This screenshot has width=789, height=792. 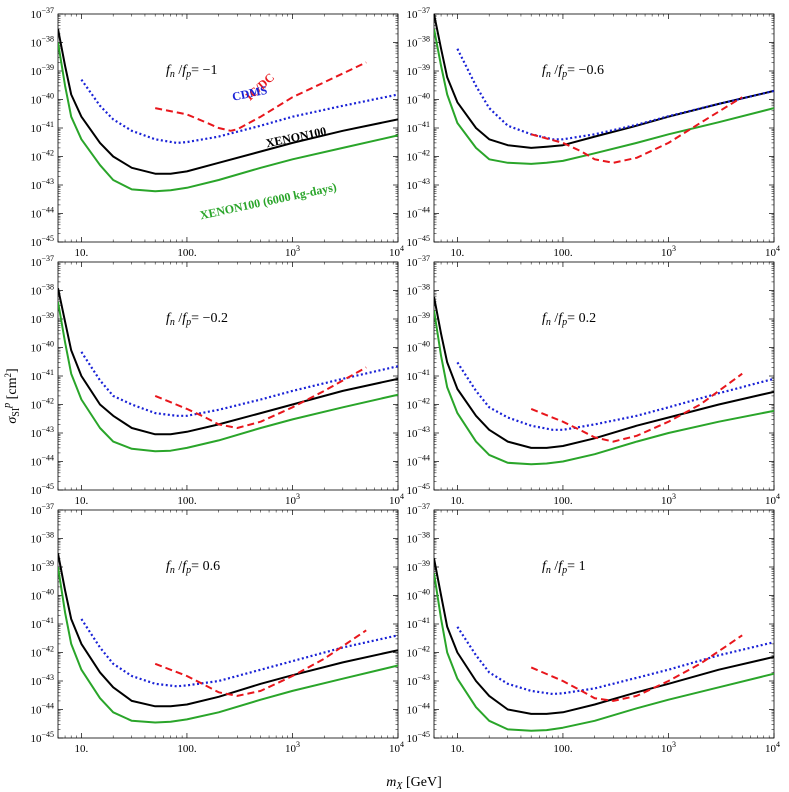 What do you see at coordinates (296, 137) in the screenshot?
I see `series-label-xenon100: XENON100` at bounding box center [296, 137].